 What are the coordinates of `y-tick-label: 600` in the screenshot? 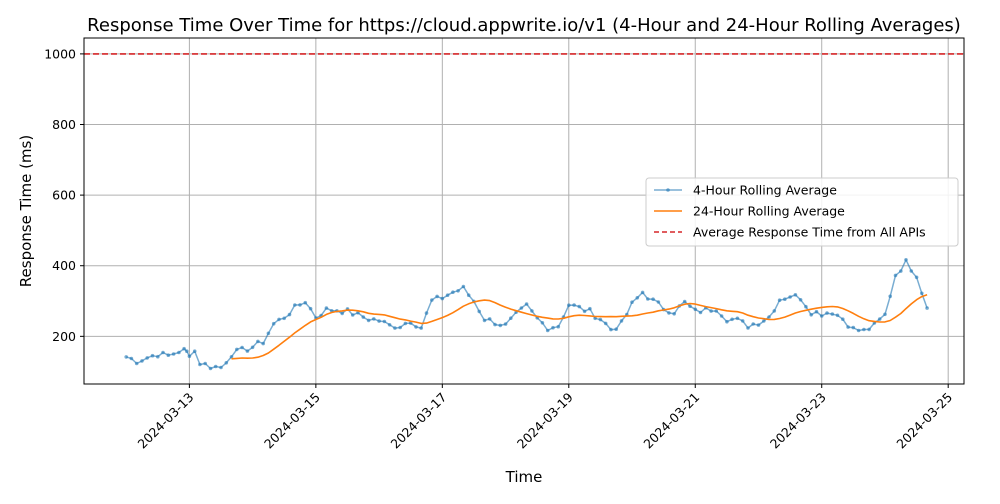 It's located at (64, 195).